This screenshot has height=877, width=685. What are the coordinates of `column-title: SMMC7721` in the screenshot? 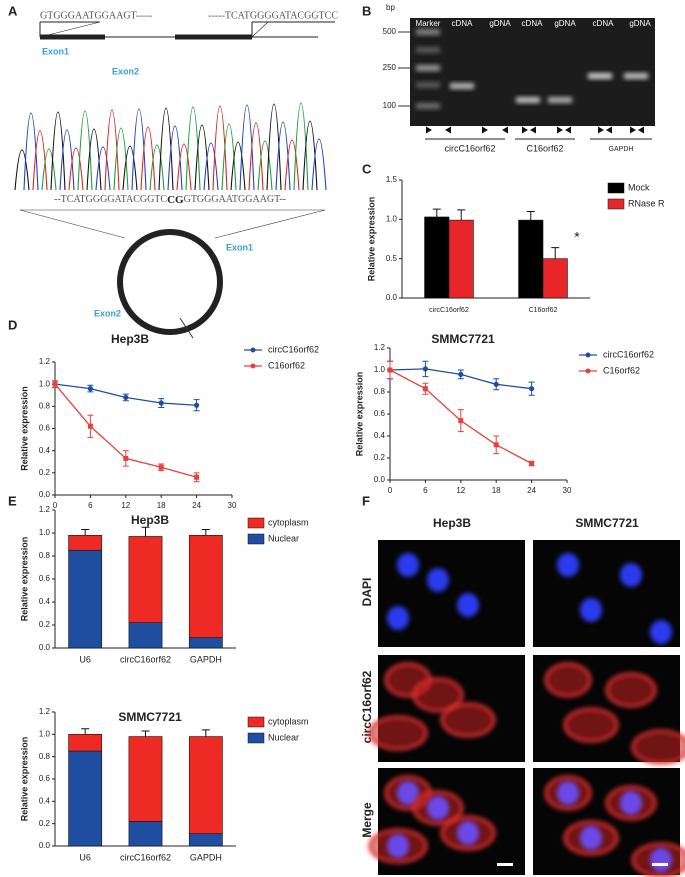 It's located at (607, 523).